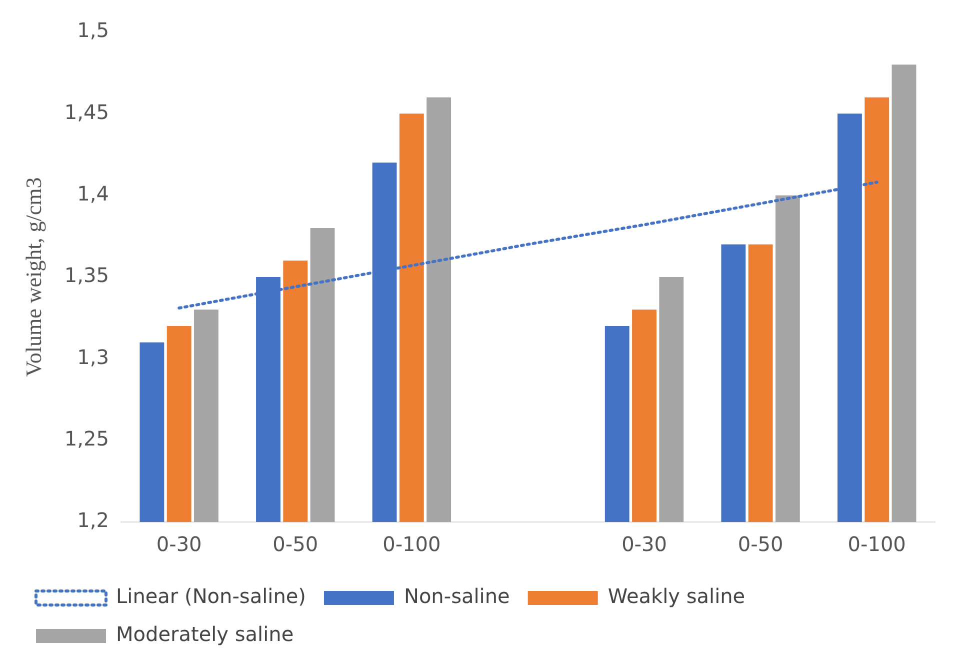  I want to click on y-tick-label: 1,35, so click(86, 275).